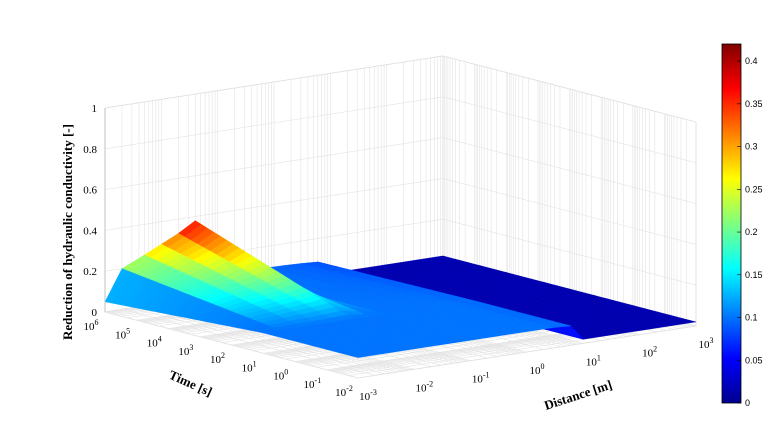 The height and width of the screenshot is (448, 768). Describe the element at coordinates (706, 343) in the screenshot. I see `distance-tick-label: 10³` at that location.